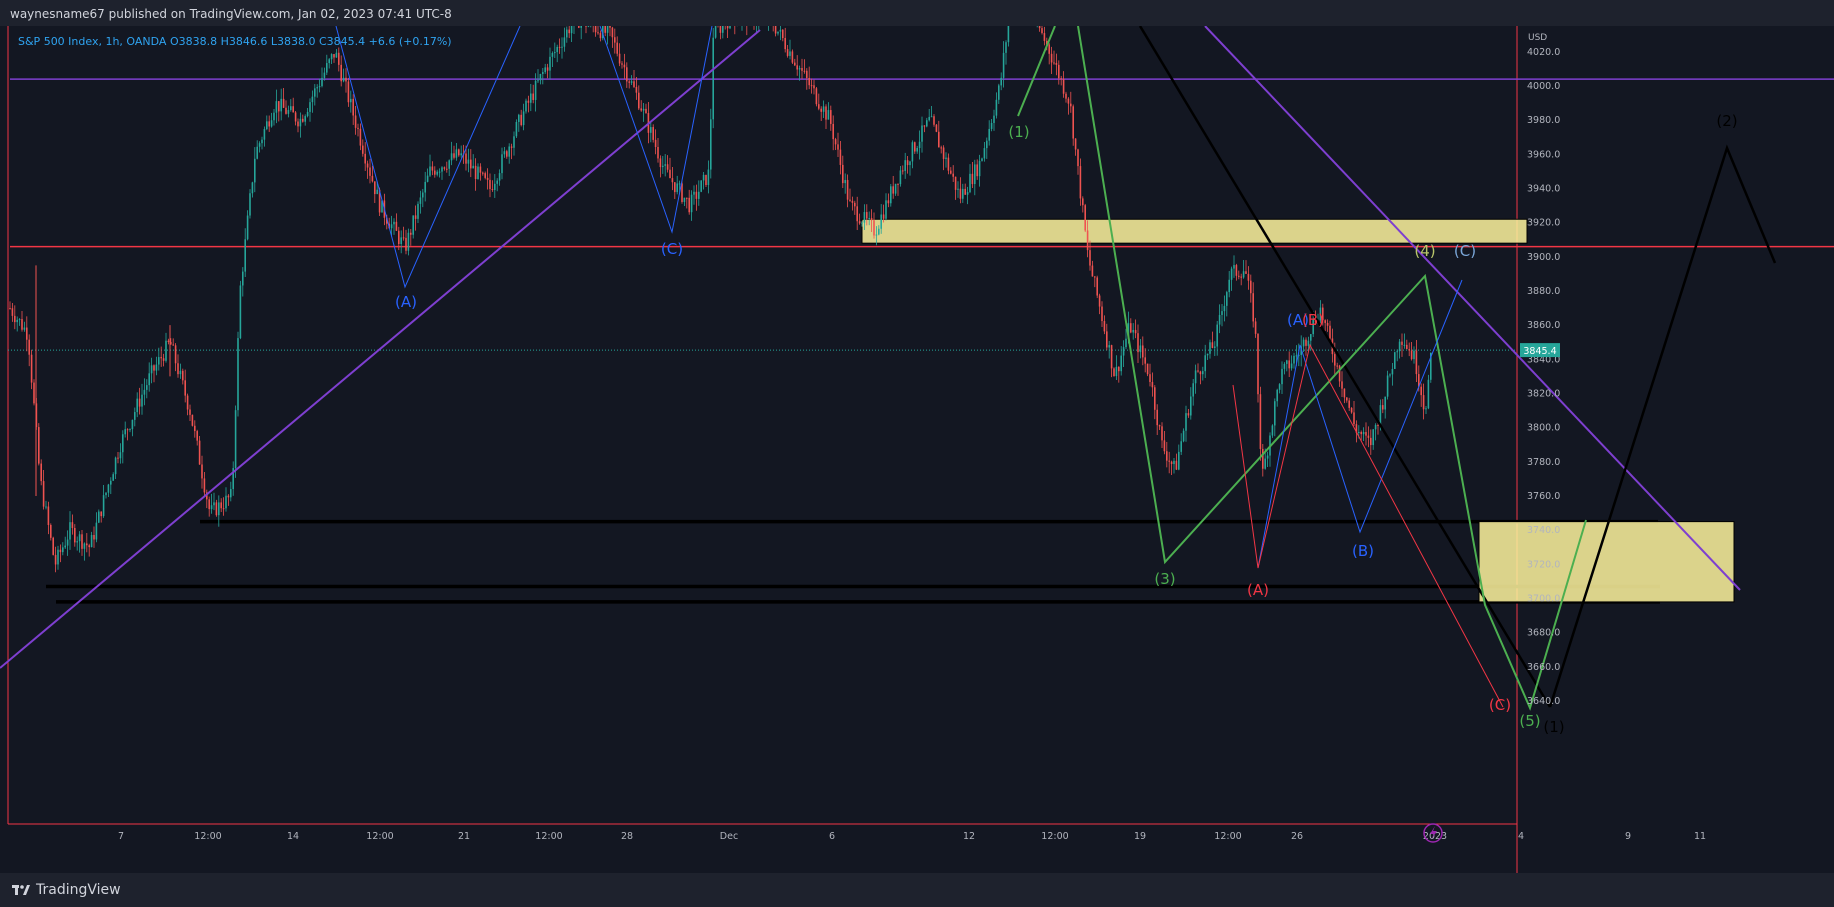 This screenshot has width=1834, height=907. What do you see at coordinates (1363, 551) in the screenshot?
I see `wave-label: (B)` at bounding box center [1363, 551].